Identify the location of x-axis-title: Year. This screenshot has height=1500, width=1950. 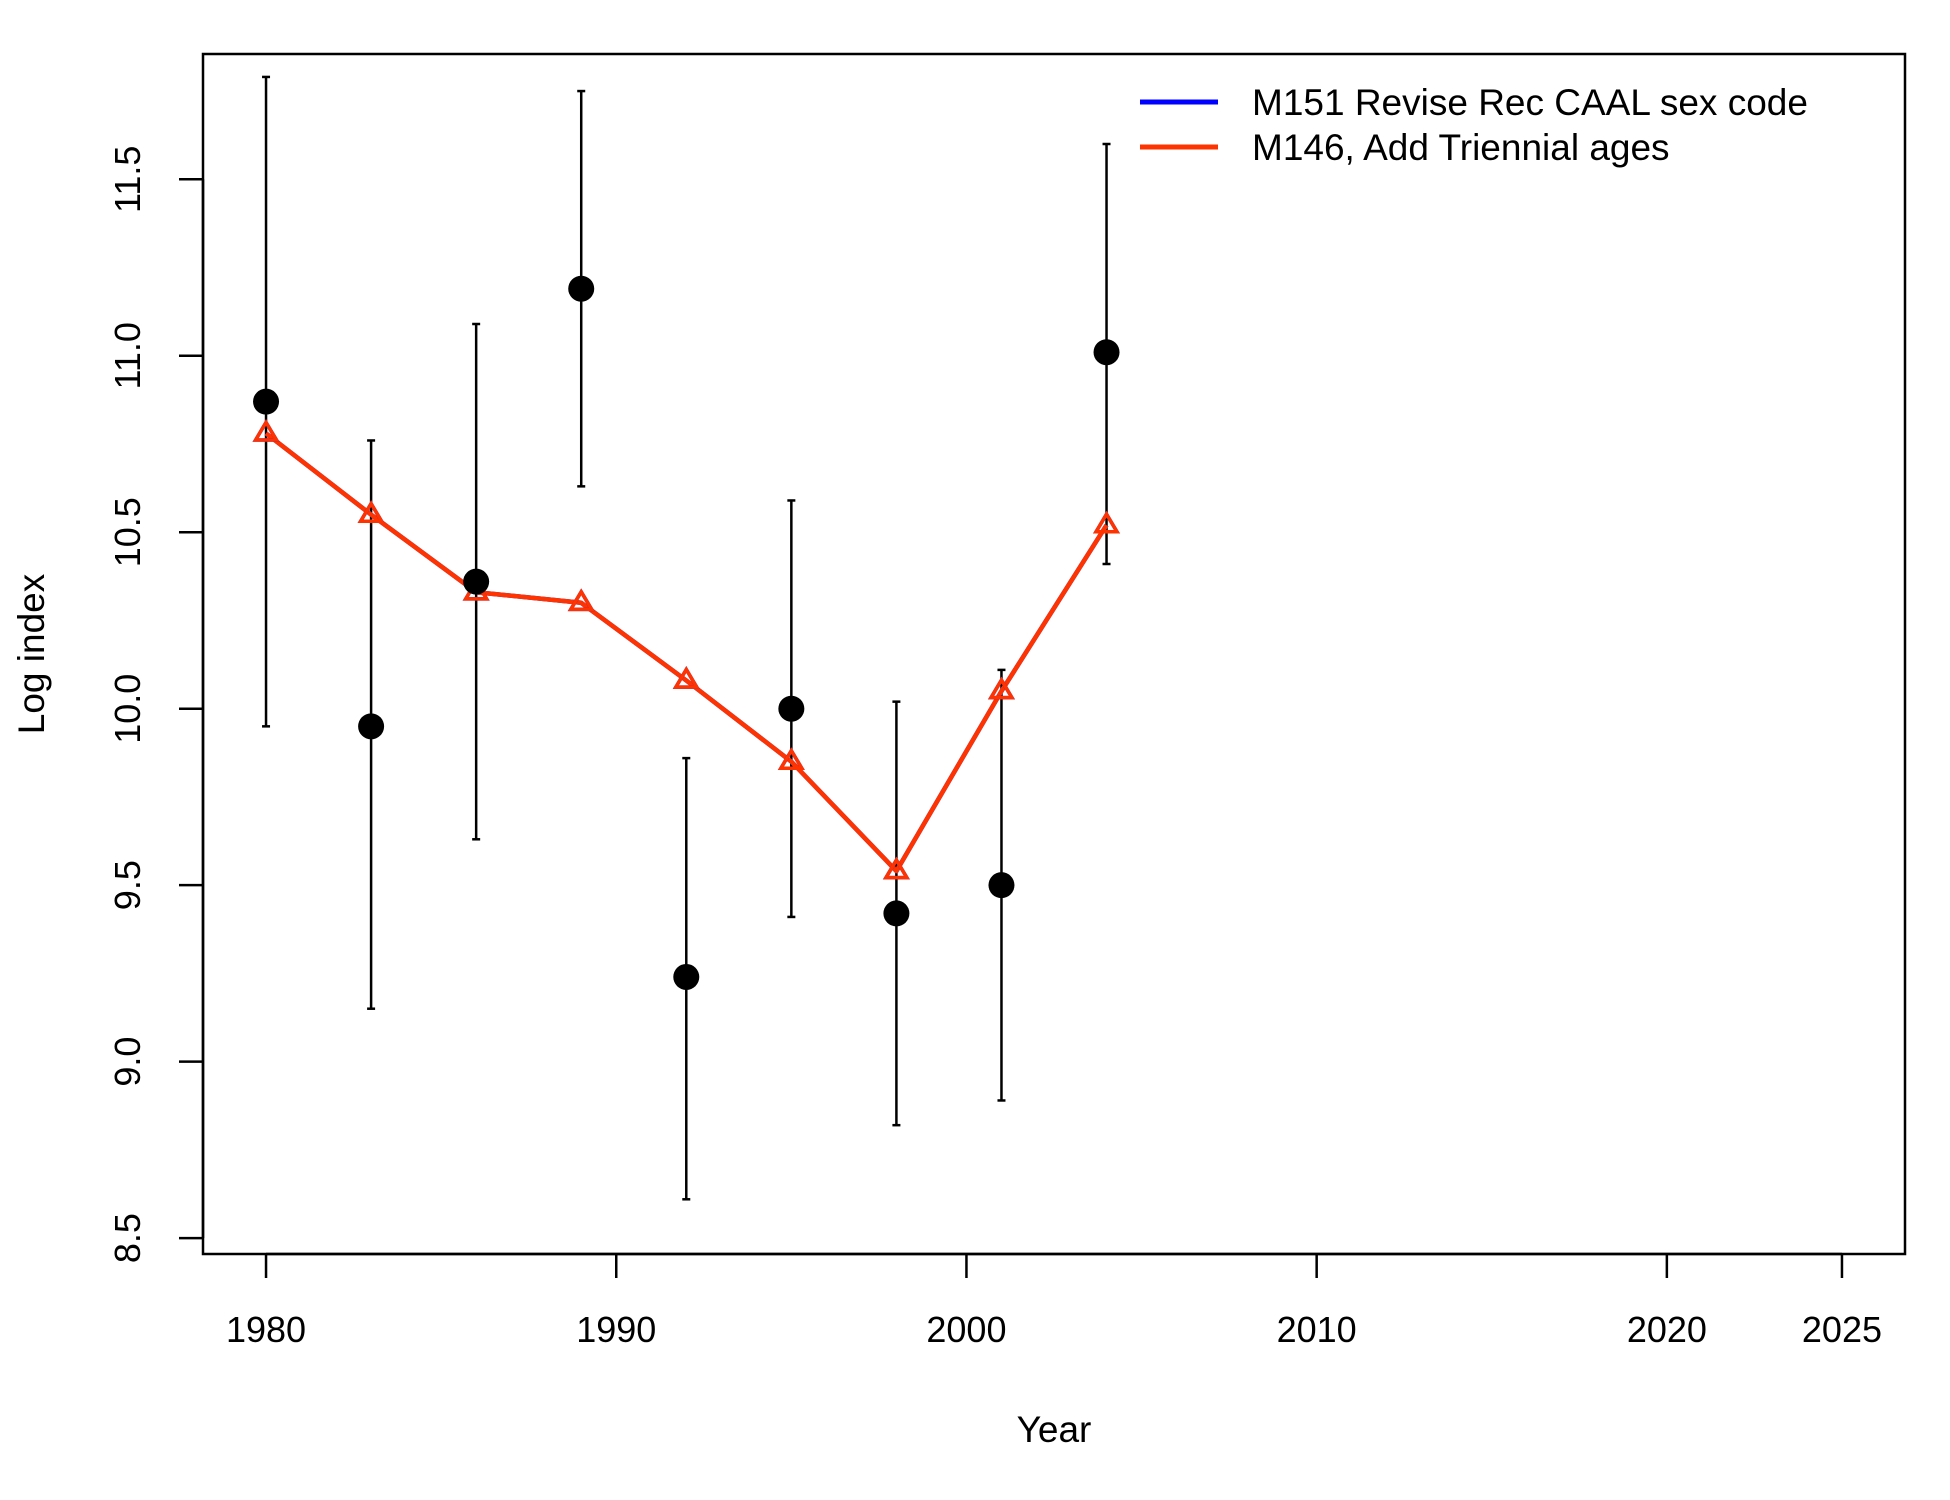
(1054, 1429).